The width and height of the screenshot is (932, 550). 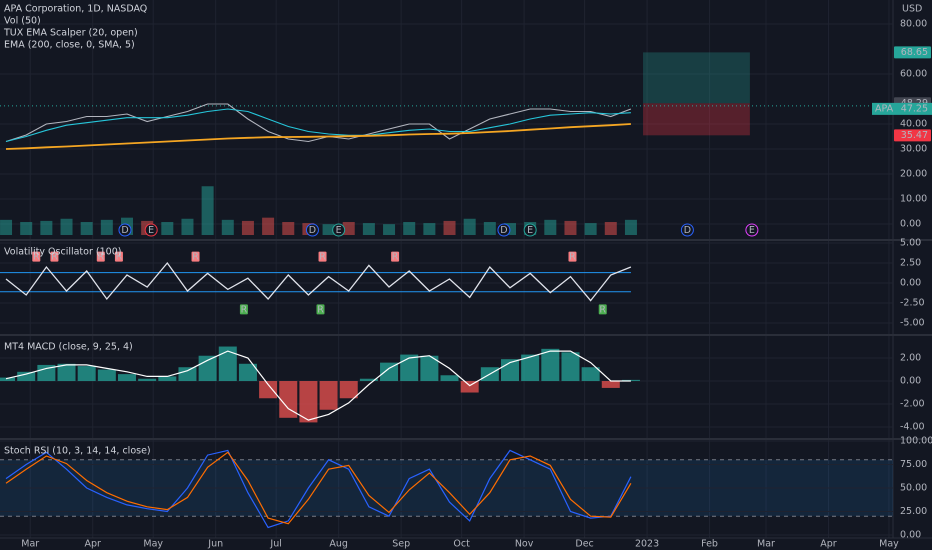 What do you see at coordinates (912, 303) in the screenshot?
I see `y-tick-label: -2.50` at bounding box center [912, 303].